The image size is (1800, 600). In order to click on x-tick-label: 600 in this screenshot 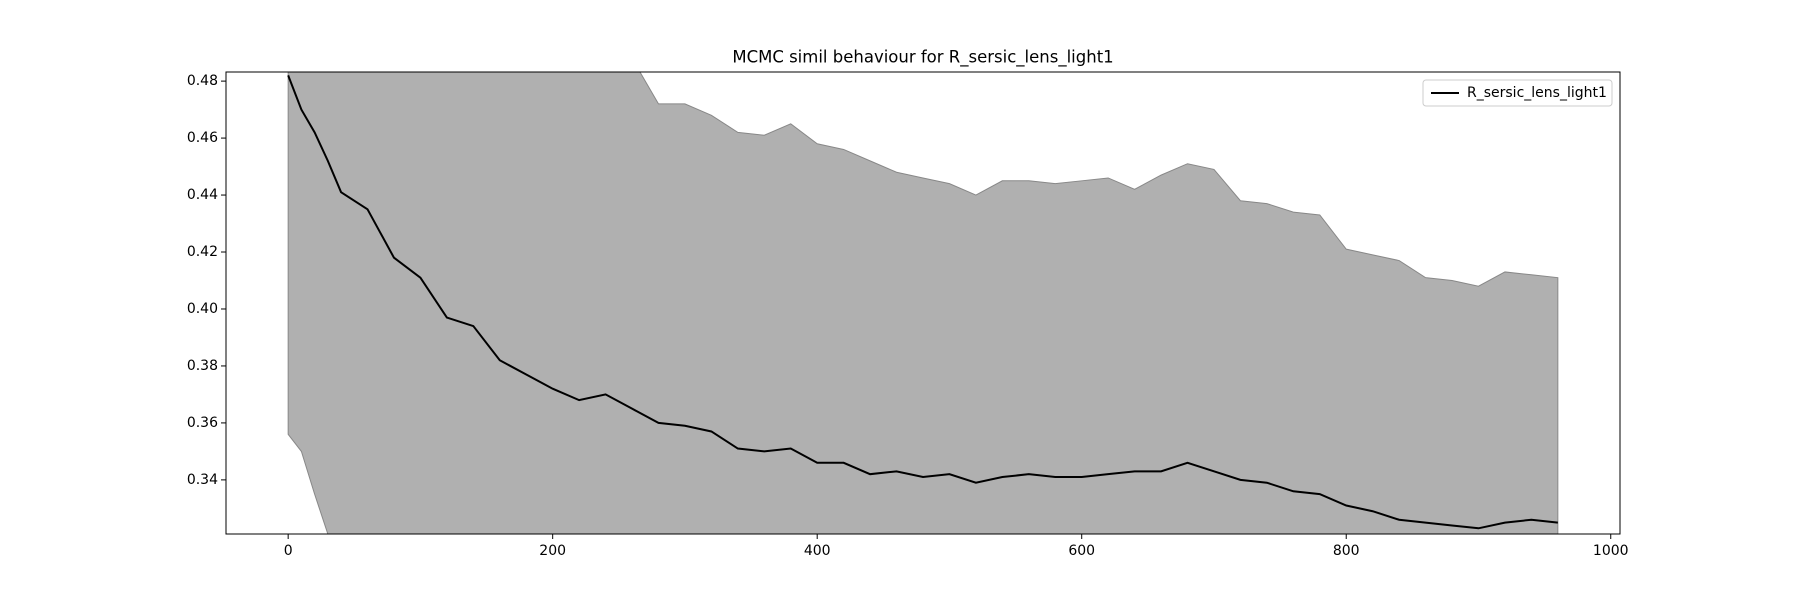, I will do `click(1081, 551)`.